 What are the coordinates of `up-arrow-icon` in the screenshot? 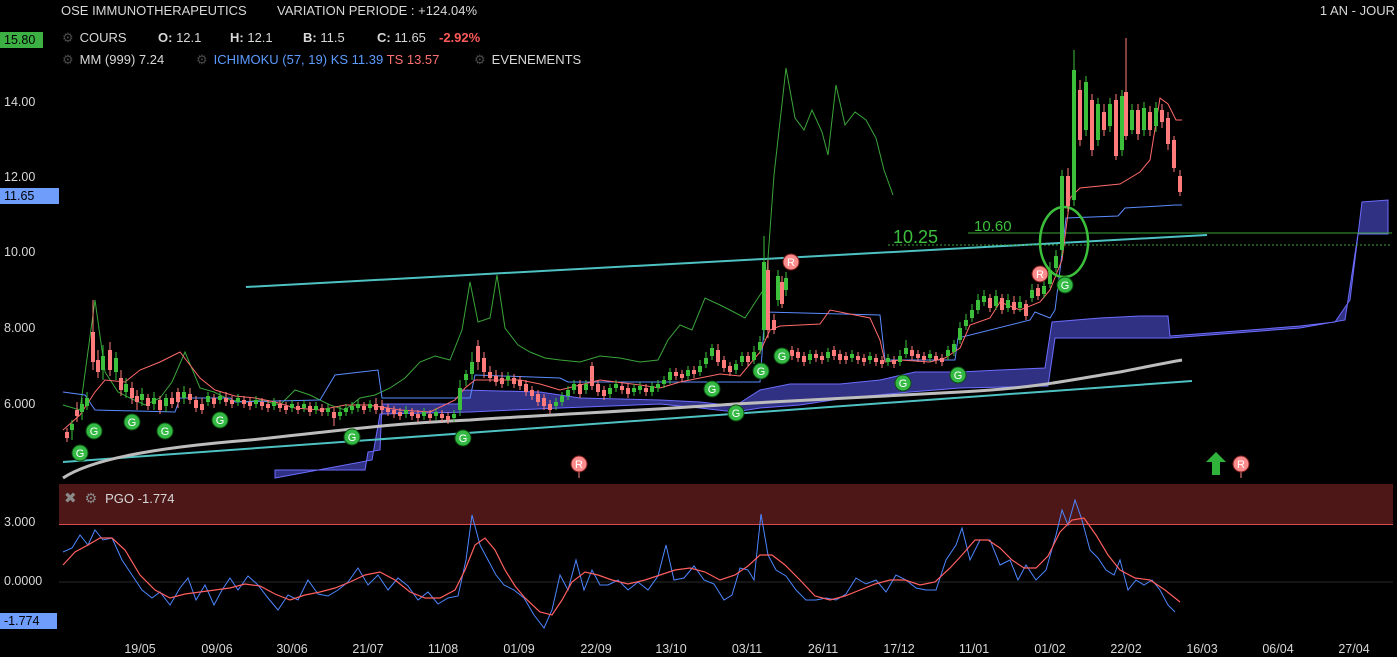 It's located at (1216, 463).